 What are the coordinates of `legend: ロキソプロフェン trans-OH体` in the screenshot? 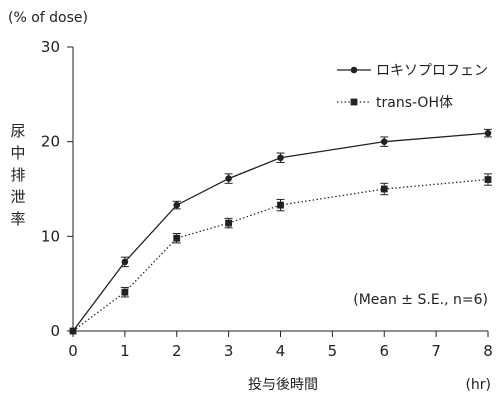 It's located at (412, 87).